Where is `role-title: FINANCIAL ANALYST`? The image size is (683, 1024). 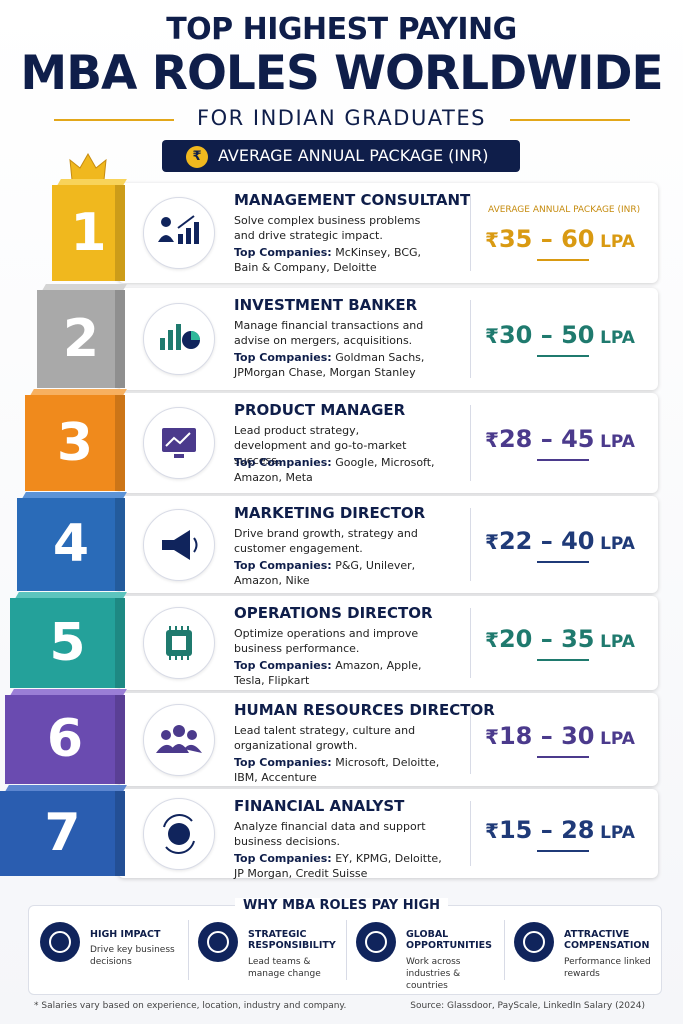 role-title: FINANCIAL ANALYST is located at coordinates (319, 806).